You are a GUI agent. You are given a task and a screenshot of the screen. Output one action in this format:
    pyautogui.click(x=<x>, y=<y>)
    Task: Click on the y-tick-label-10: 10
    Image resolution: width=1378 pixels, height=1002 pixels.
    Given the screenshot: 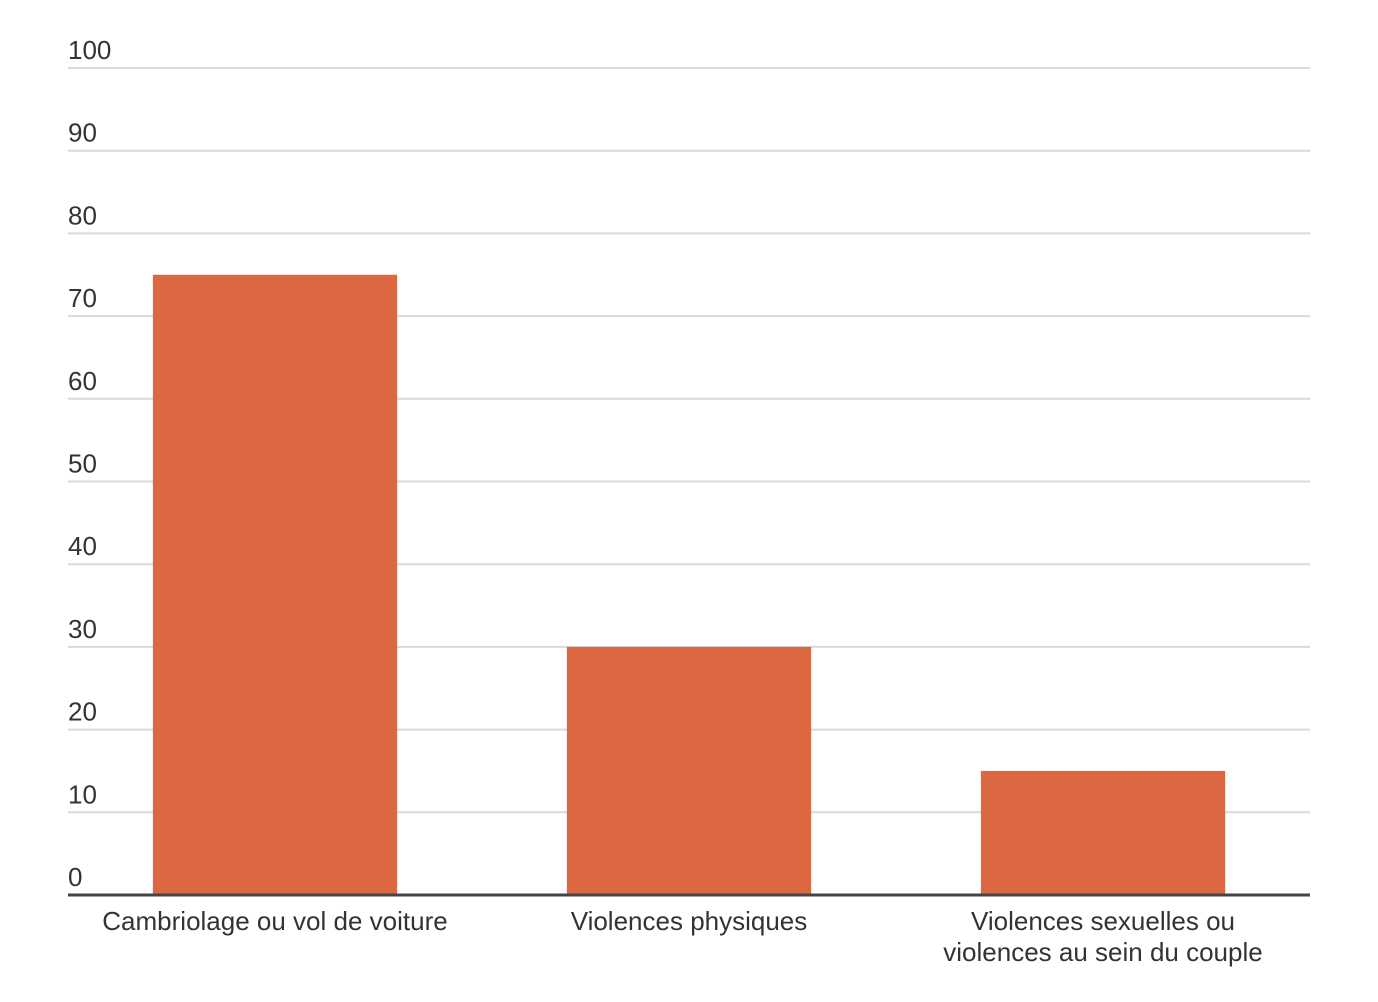 What is the action you would take?
    pyautogui.click(x=82, y=794)
    